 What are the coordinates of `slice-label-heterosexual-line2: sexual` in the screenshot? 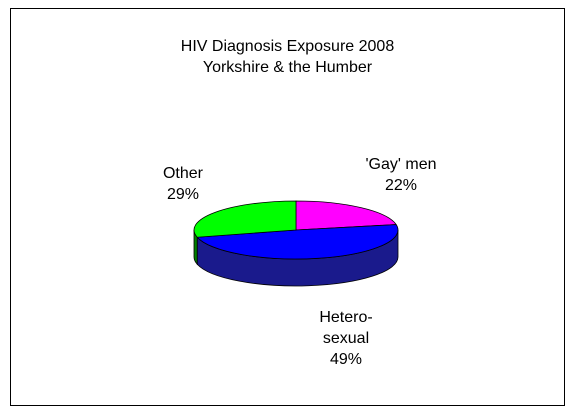 It's located at (346, 338).